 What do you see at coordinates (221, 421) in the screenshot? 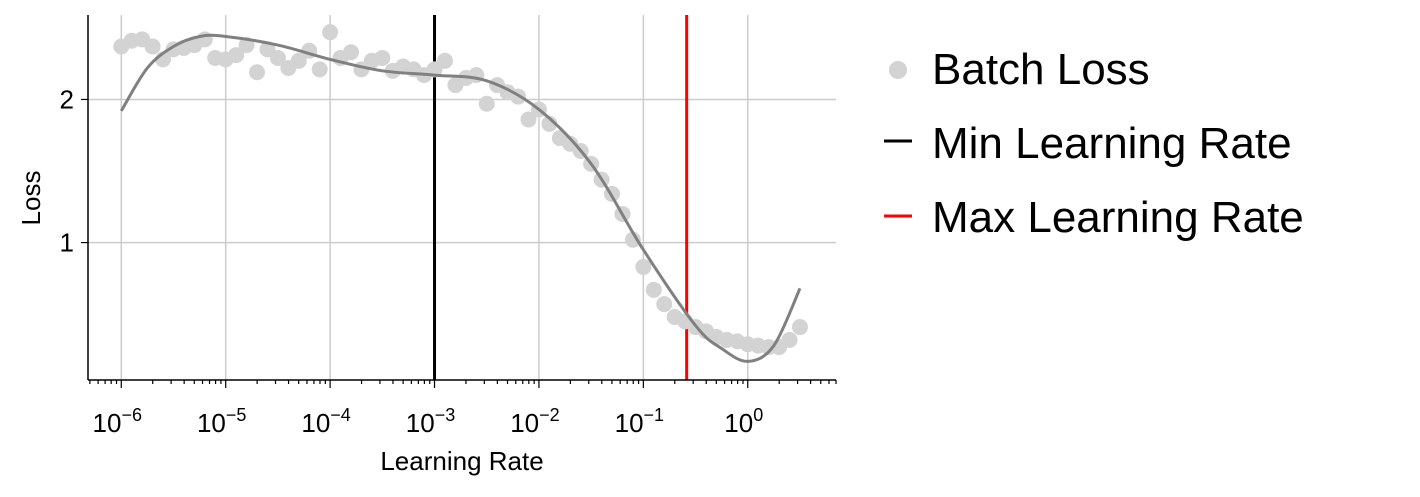
I see `x-tick-label: 10⁻⁵` at bounding box center [221, 421].